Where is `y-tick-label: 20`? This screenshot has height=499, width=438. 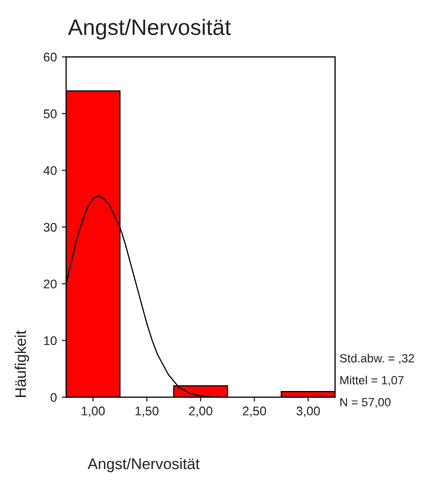
y-tick-label: 20 is located at coordinates (50, 284).